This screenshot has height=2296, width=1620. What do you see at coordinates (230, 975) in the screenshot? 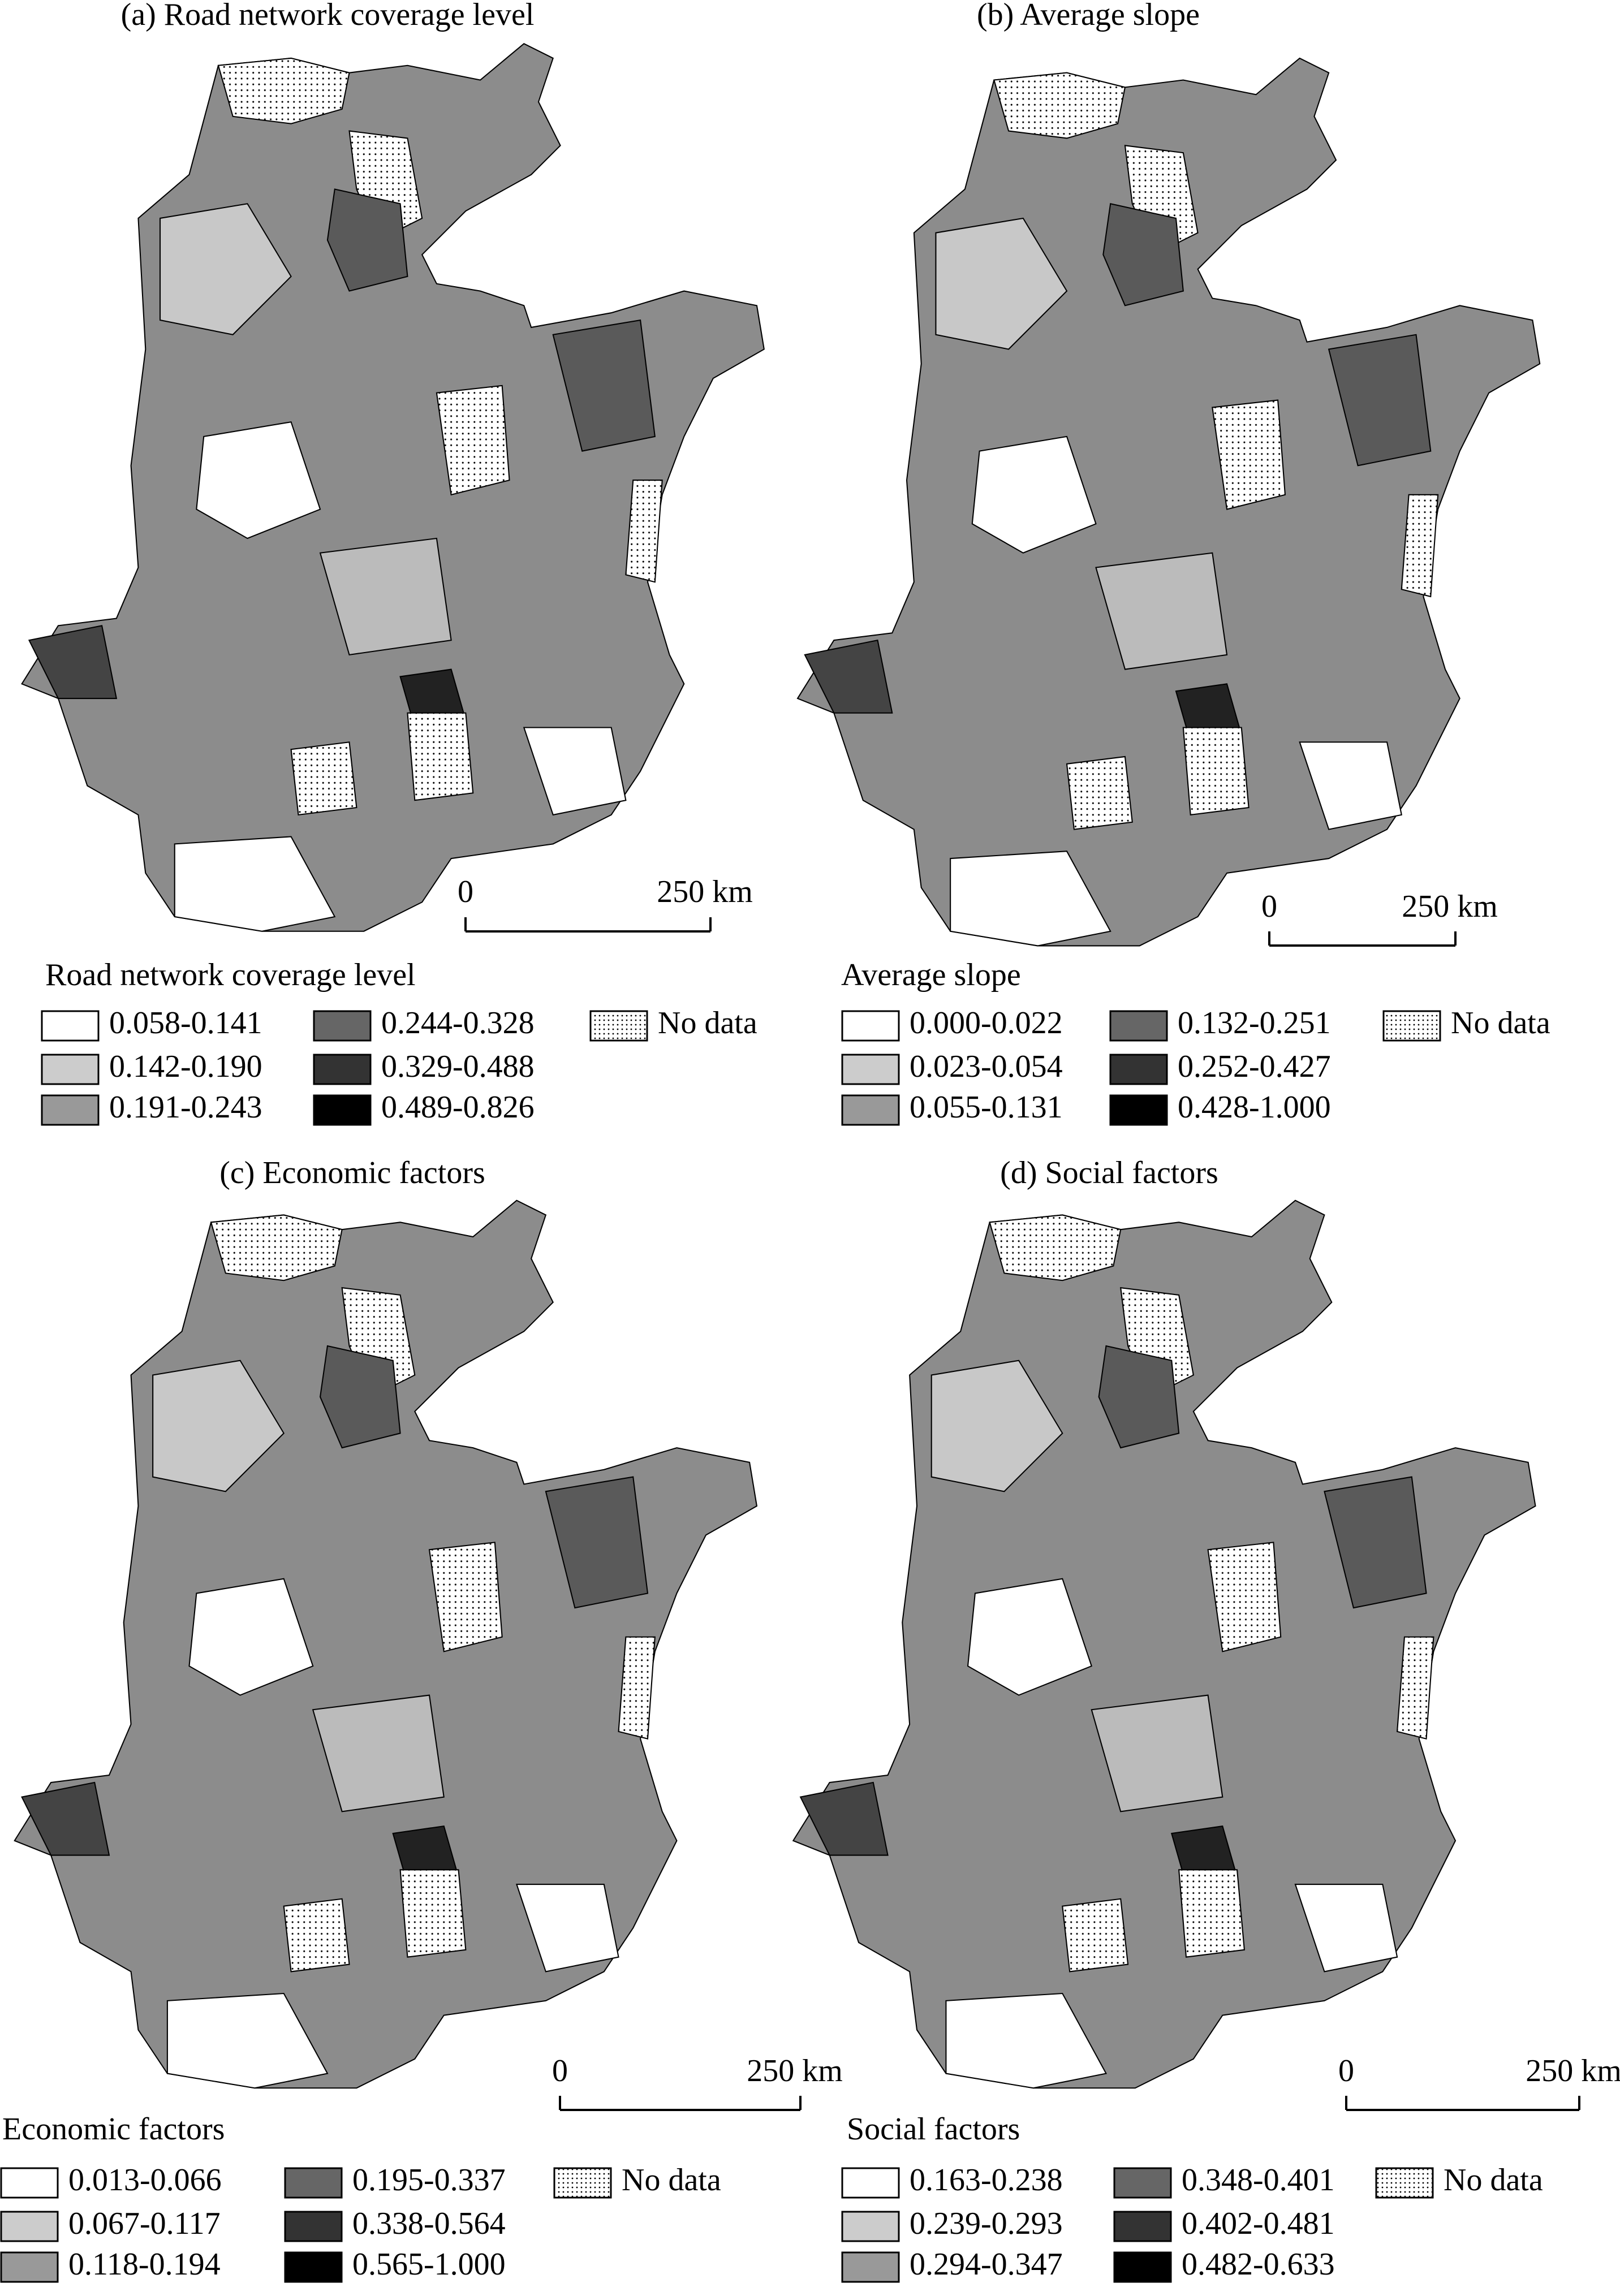
I see `legend-title: Road network coverage level` at bounding box center [230, 975].